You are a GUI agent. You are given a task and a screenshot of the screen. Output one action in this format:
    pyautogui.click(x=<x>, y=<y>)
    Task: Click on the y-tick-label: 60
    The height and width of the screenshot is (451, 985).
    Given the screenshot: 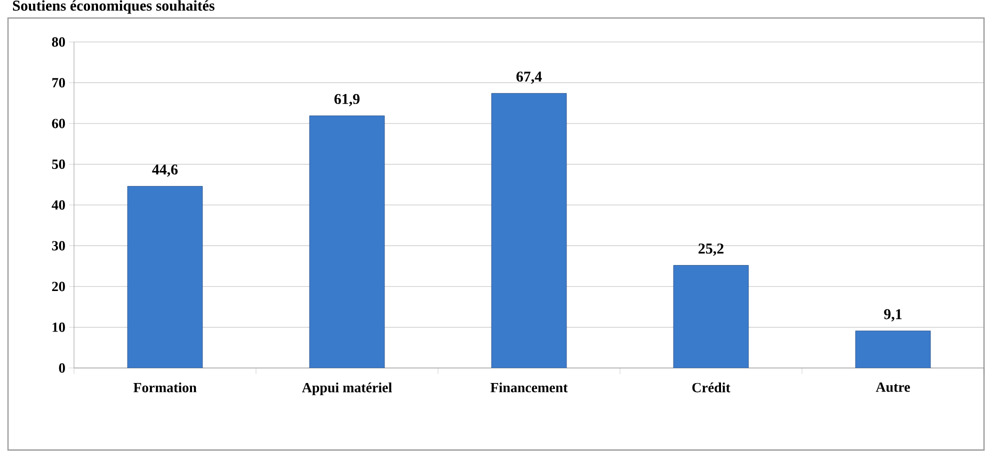 What is the action you would take?
    pyautogui.click(x=58, y=123)
    